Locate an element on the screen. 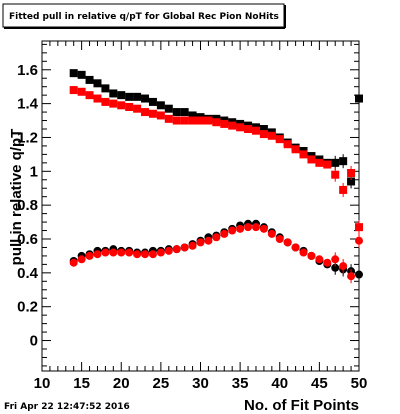 This screenshot has width=400, height=414. y-tick-label: 0.4 is located at coordinates (28, 273).